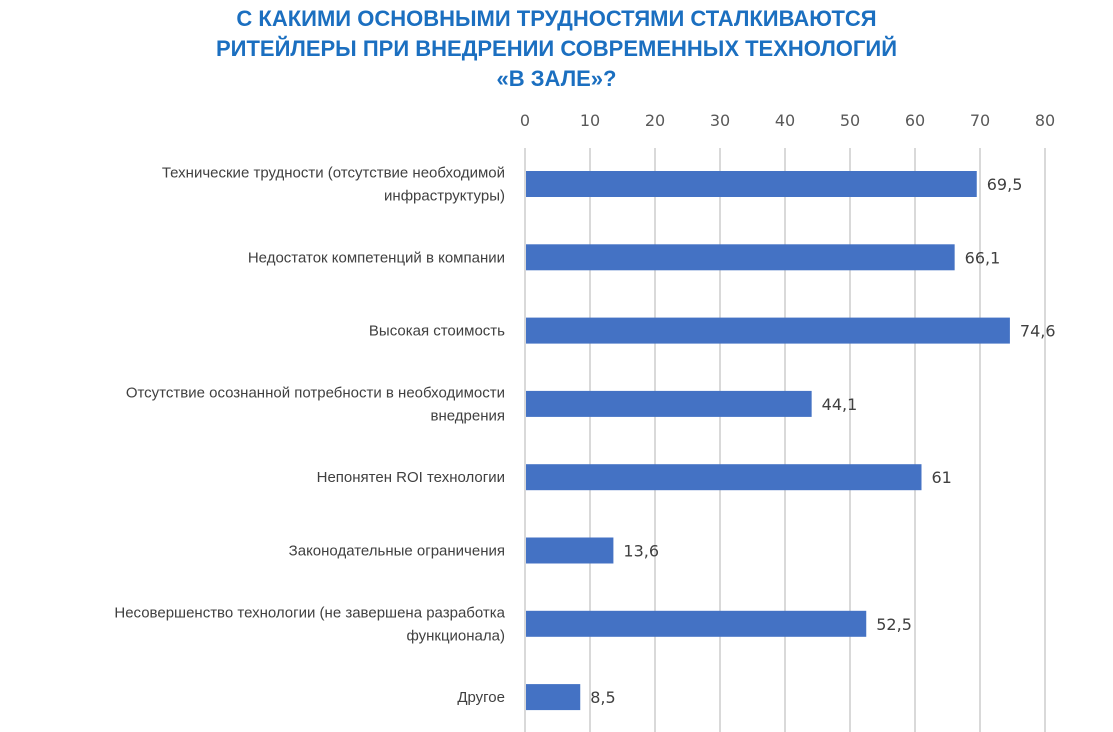 This screenshot has height=732, width=1113. What do you see at coordinates (915, 120) in the screenshot?
I see `tick-label: 60` at bounding box center [915, 120].